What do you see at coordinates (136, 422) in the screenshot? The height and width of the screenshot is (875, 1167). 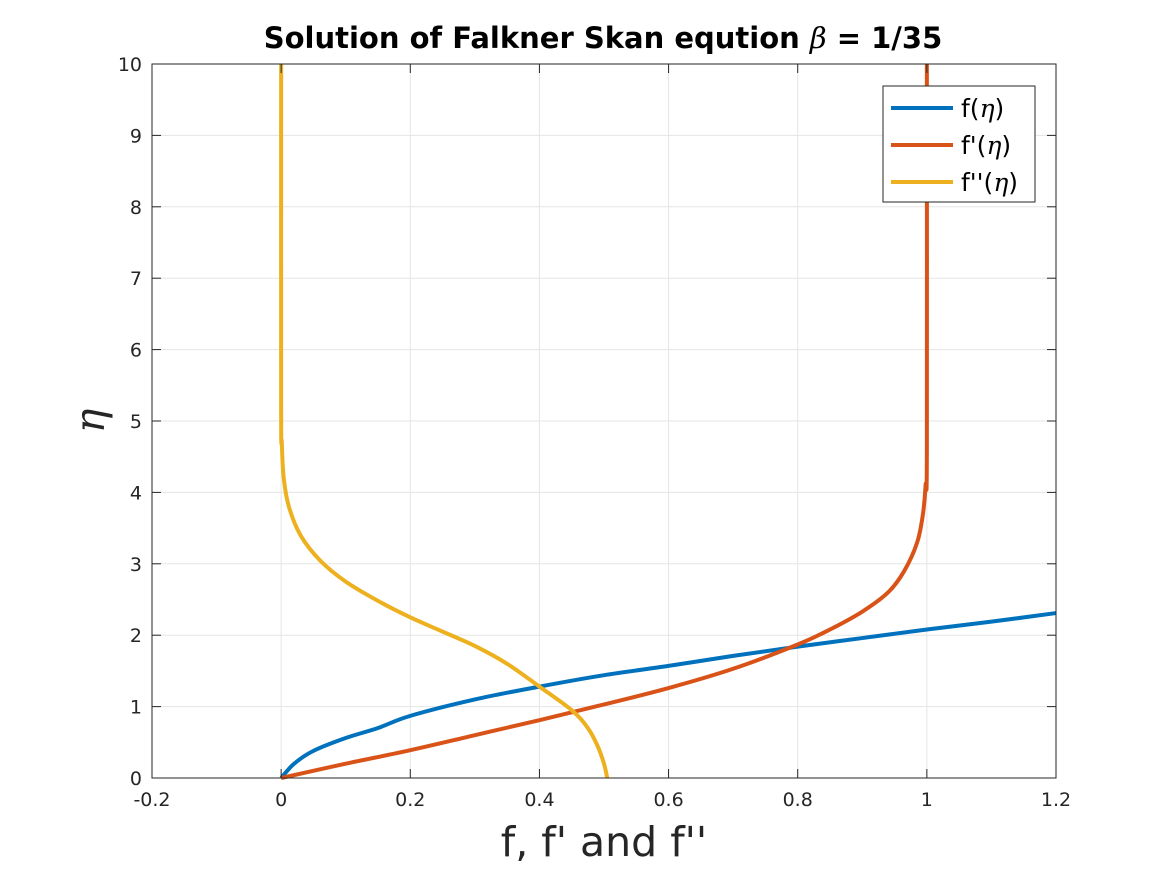 I see `y-tick-label: 5` at bounding box center [136, 422].